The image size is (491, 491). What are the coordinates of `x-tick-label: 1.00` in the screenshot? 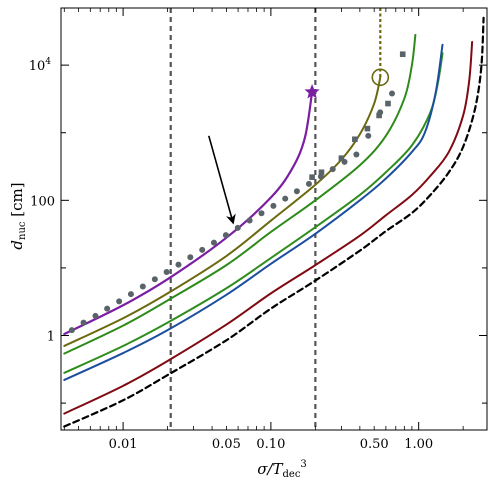 It's located at (418, 444).